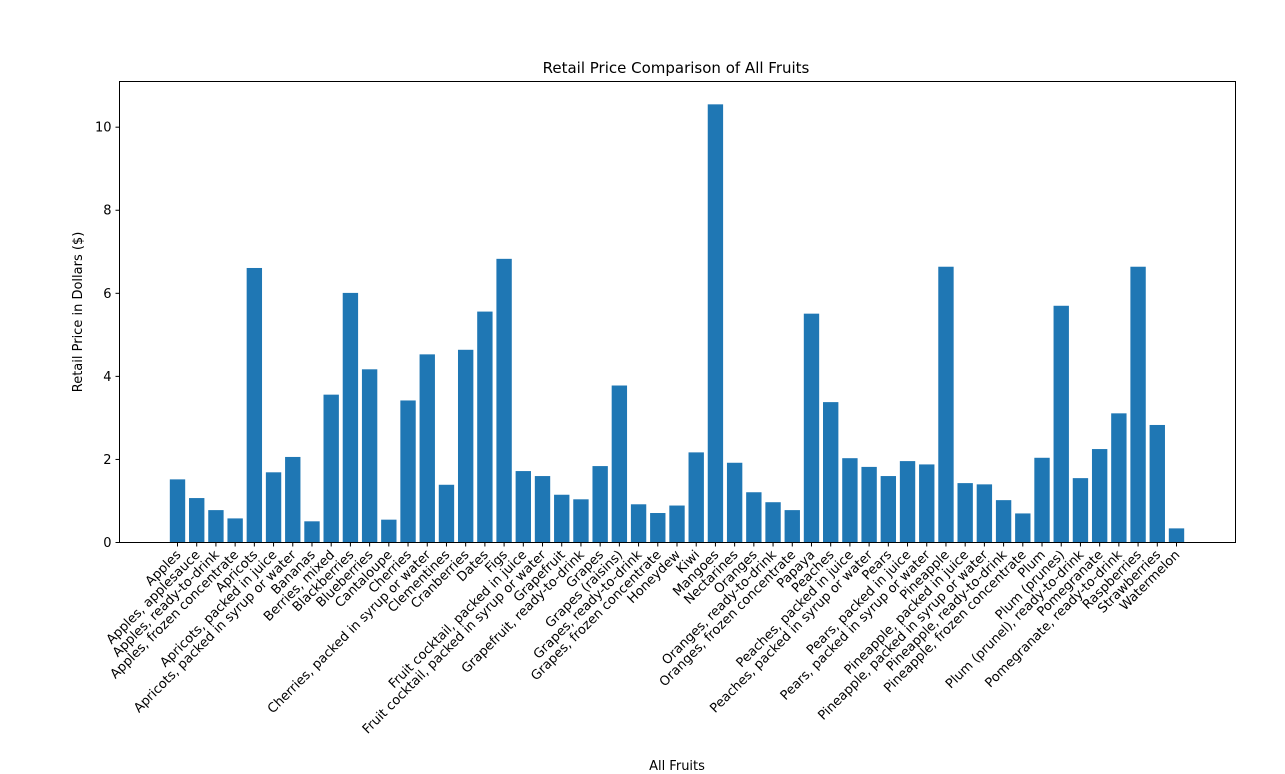 This screenshot has width=1285, height=774. I want to click on x-axis-label: All Fruits, so click(677, 766).